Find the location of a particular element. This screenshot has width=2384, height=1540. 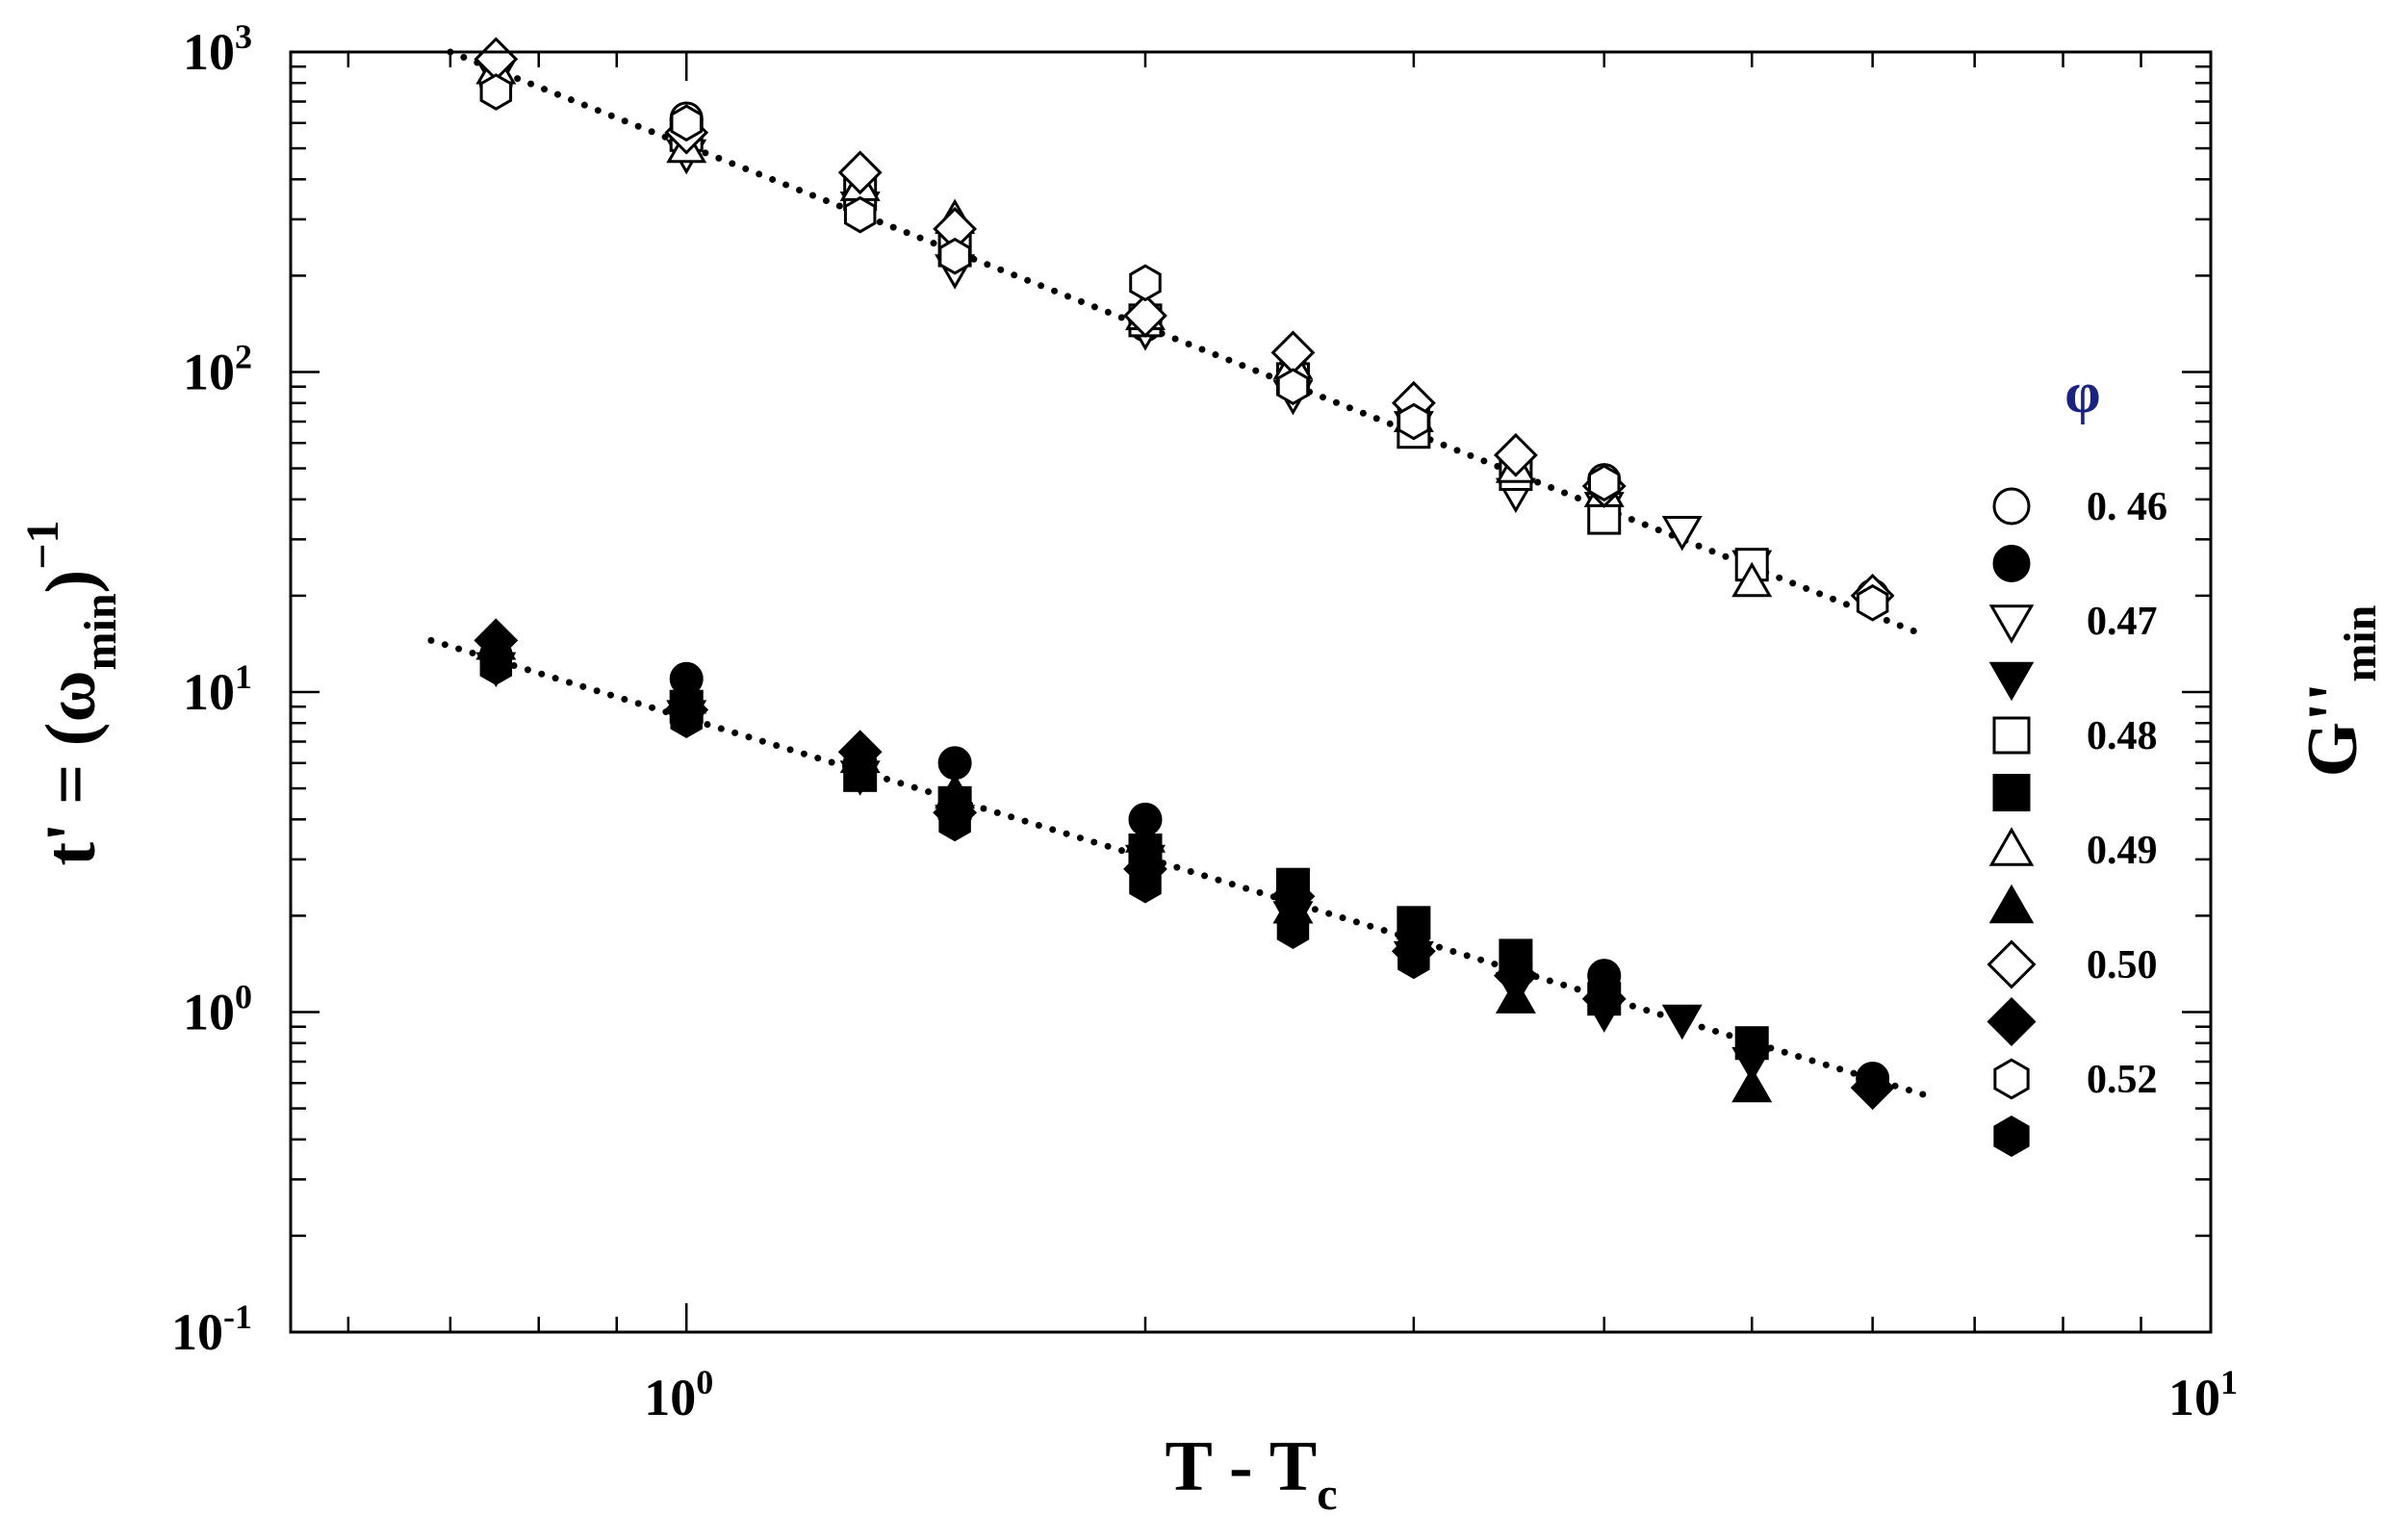

legend-label: 0.49 is located at coordinates (2122, 851).